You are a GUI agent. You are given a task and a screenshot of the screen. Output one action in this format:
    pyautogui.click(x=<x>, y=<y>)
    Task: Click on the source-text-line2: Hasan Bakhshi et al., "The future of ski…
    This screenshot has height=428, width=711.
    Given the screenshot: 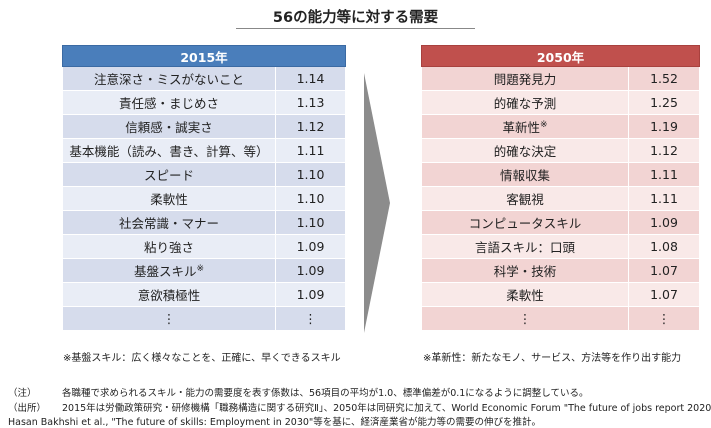 What is the action you would take?
    pyautogui.click(x=274, y=422)
    